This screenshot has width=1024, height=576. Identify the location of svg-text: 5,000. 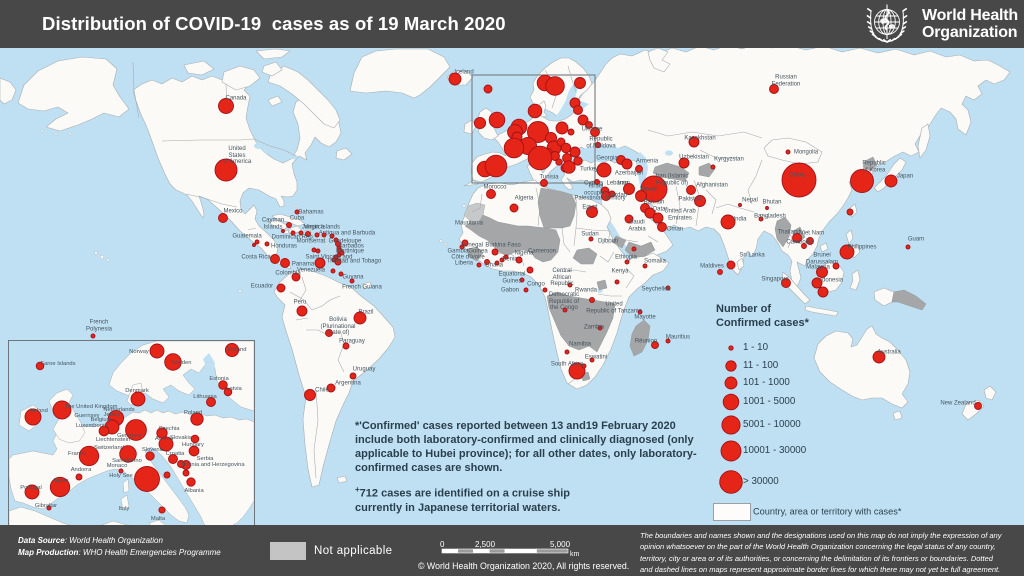
(560, 544).